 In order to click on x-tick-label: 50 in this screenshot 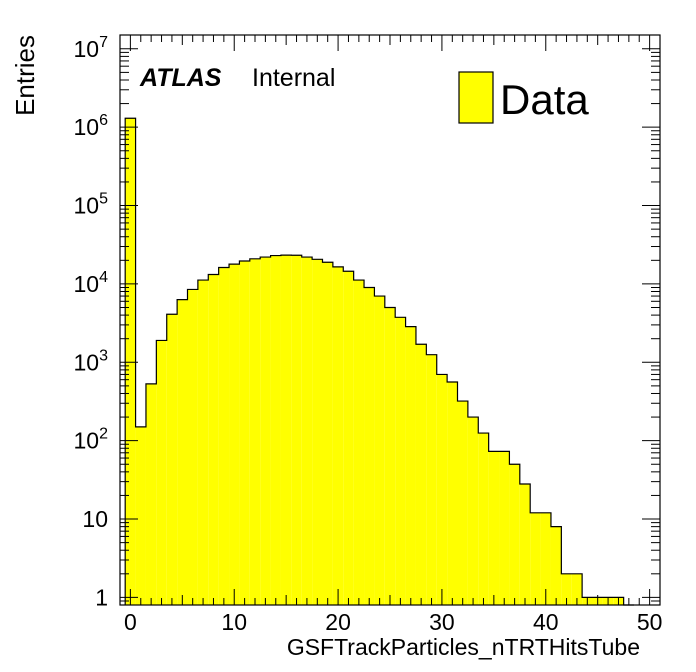, I will do `click(650, 622)`.